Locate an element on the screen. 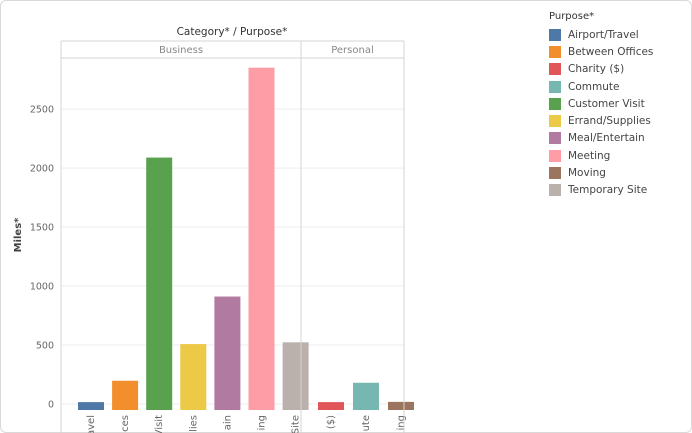 Image resolution: width=692 pixels, height=433 pixels. x-tick-label: lies is located at coordinates (193, 423).